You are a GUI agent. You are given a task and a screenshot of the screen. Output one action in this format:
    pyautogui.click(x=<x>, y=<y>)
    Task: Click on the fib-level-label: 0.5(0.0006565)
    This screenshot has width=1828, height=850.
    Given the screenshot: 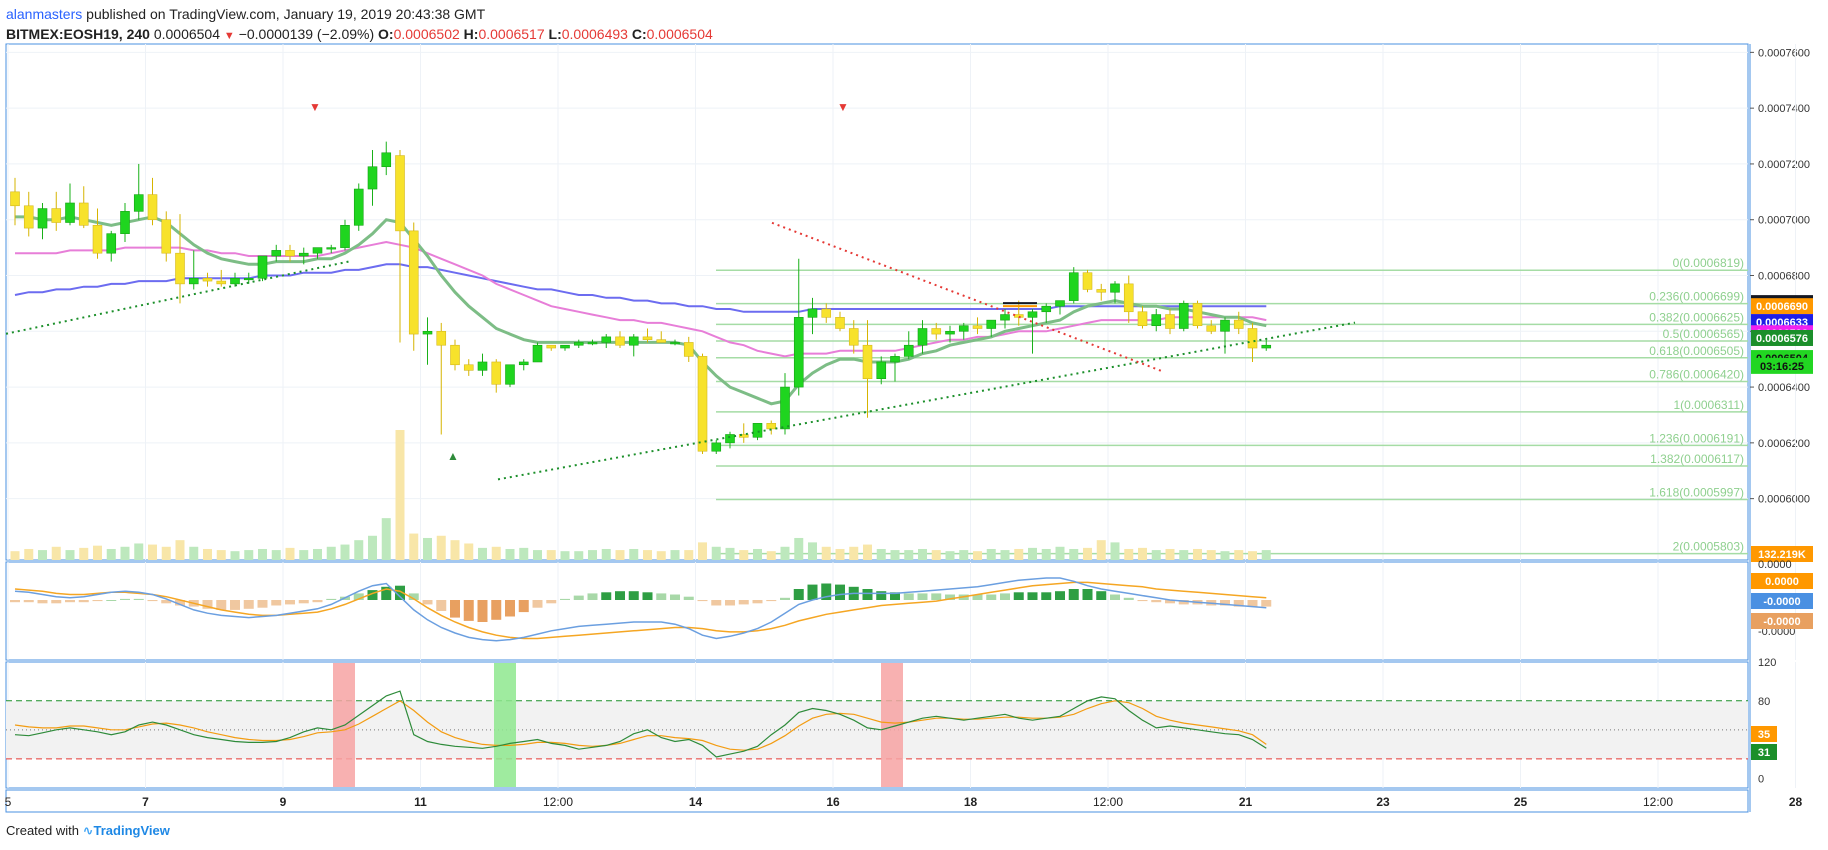 What is the action you would take?
    pyautogui.click(x=1703, y=334)
    